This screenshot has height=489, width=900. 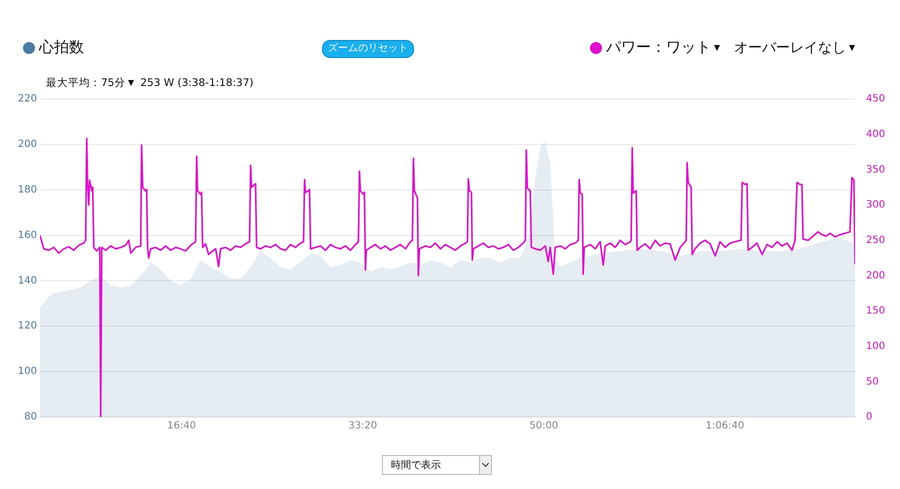 What do you see at coordinates (27, 144) in the screenshot?
I see `y-tick-label: 200` at bounding box center [27, 144].